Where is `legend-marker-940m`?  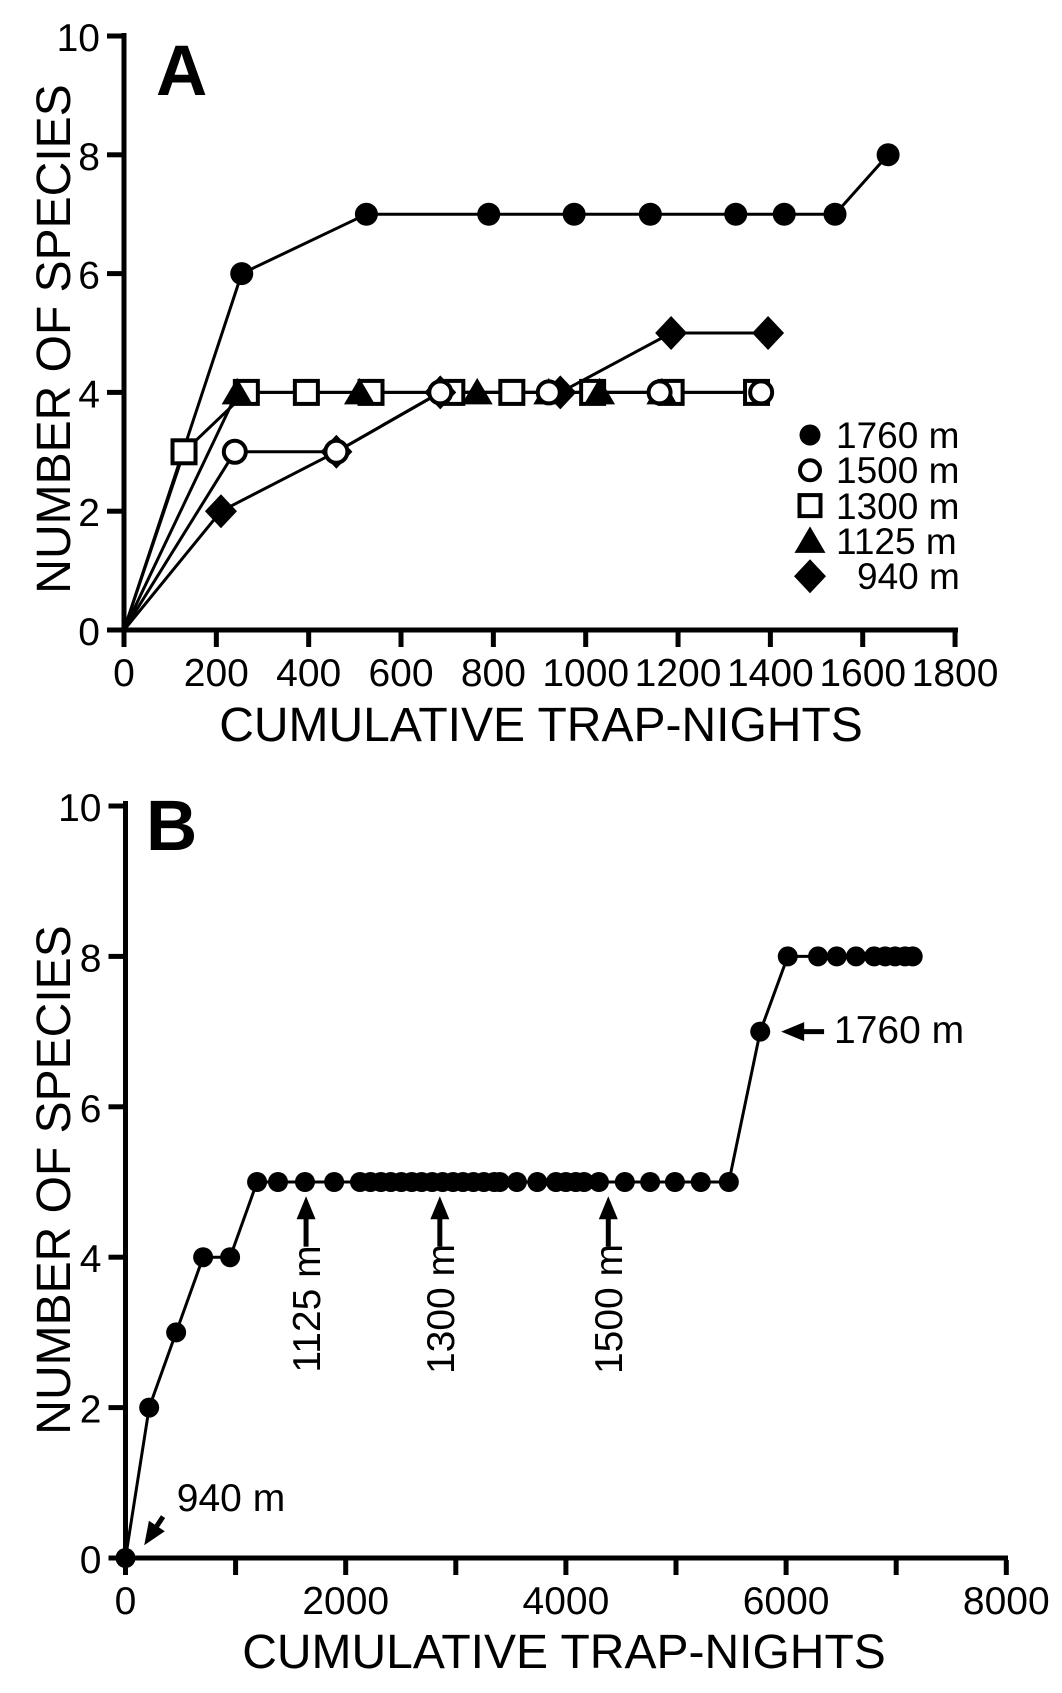 legend-marker-940m is located at coordinates (810, 576).